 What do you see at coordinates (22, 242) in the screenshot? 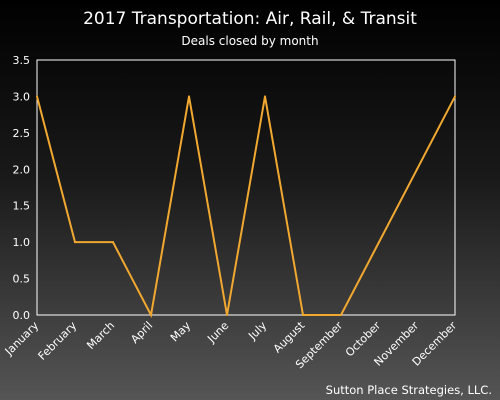
I see `y-tick-label: 1.0` at bounding box center [22, 242].